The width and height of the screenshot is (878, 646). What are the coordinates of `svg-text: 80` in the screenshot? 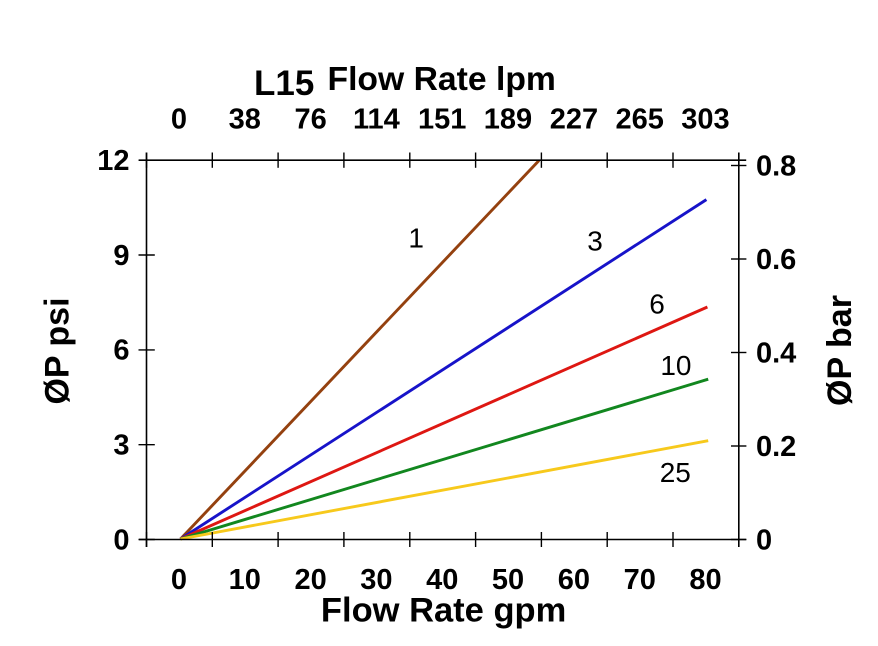 It's located at (705, 580).